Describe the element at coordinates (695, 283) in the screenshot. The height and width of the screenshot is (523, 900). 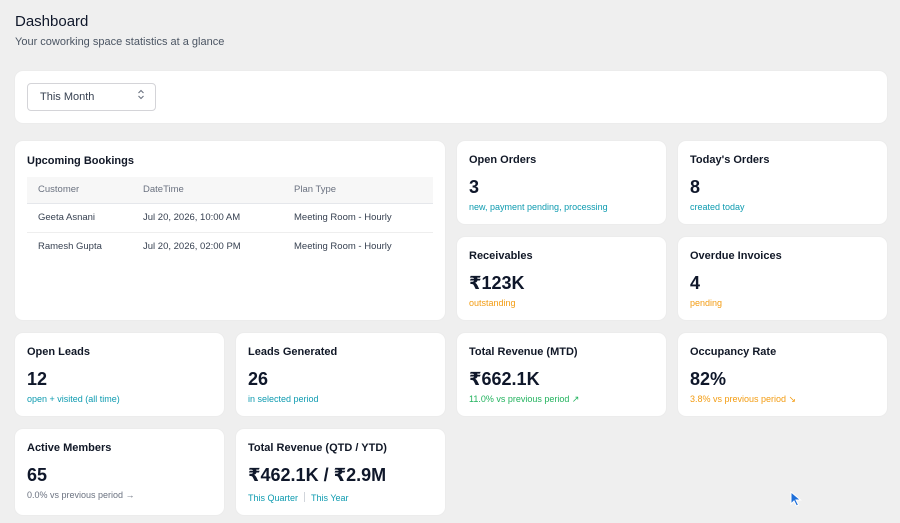
I see `stat-value: 4` at that location.